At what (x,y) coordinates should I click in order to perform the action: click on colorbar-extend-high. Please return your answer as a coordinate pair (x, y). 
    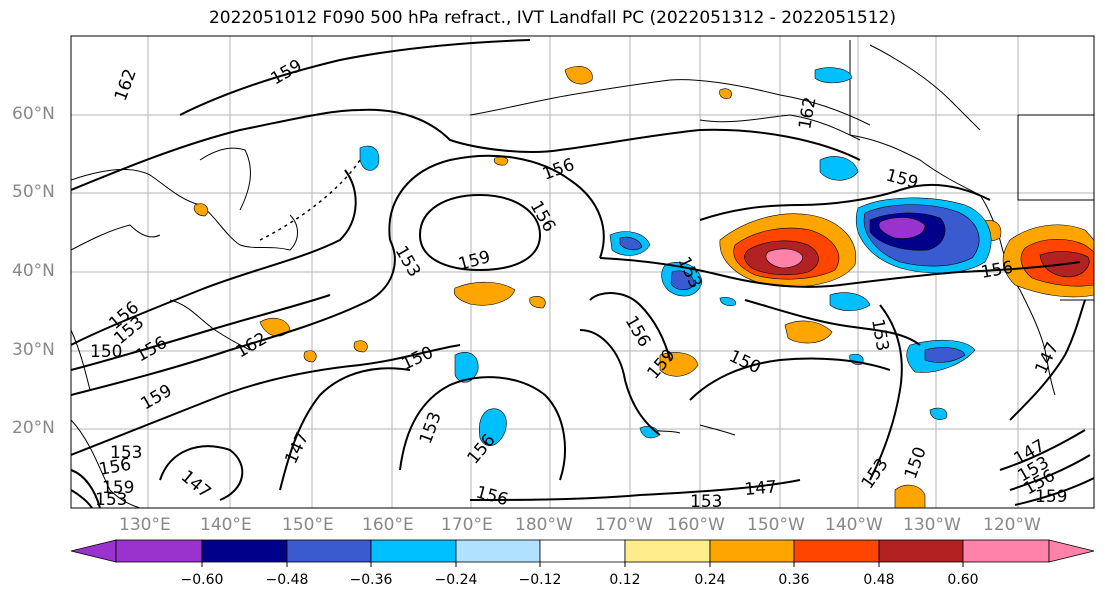
    Looking at the image, I should click on (1071, 551).